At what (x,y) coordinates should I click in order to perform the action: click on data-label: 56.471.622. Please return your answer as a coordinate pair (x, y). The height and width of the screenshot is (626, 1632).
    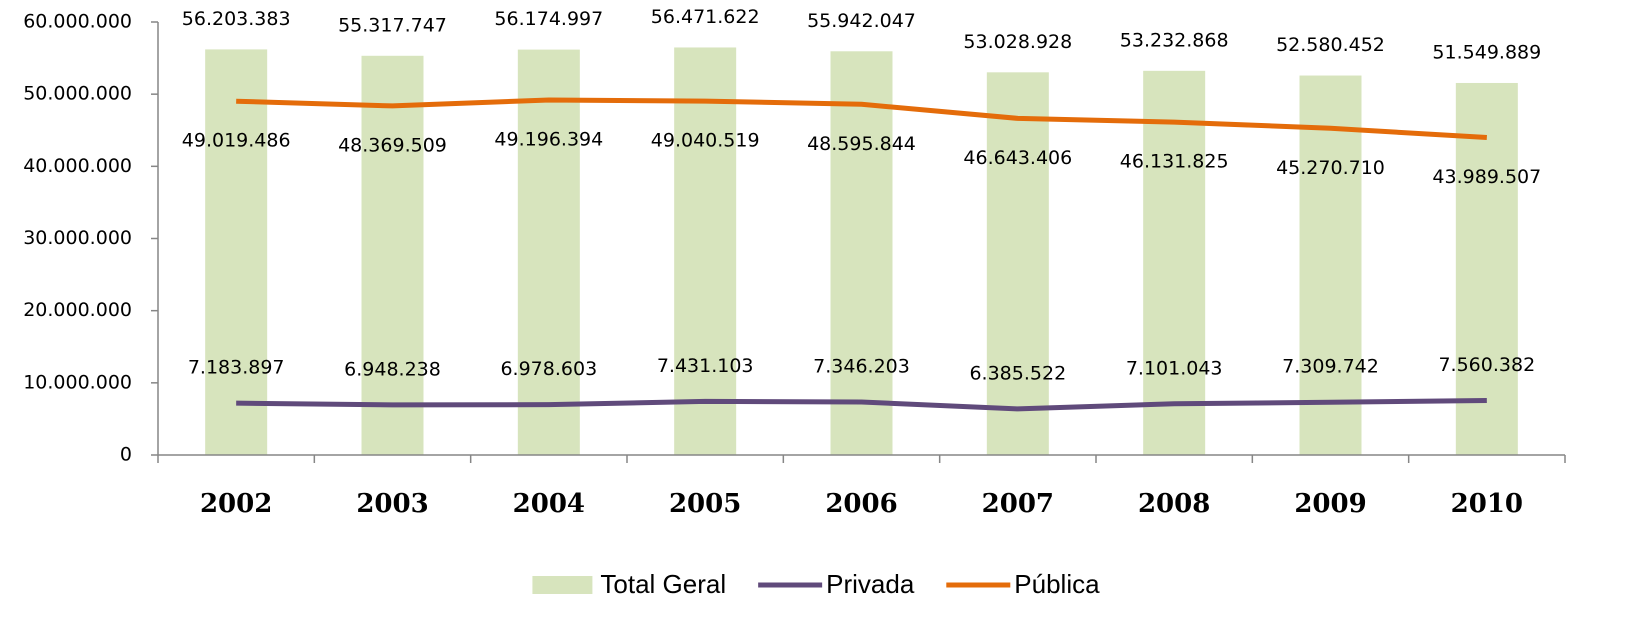
    Looking at the image, I should click on (705, 17).